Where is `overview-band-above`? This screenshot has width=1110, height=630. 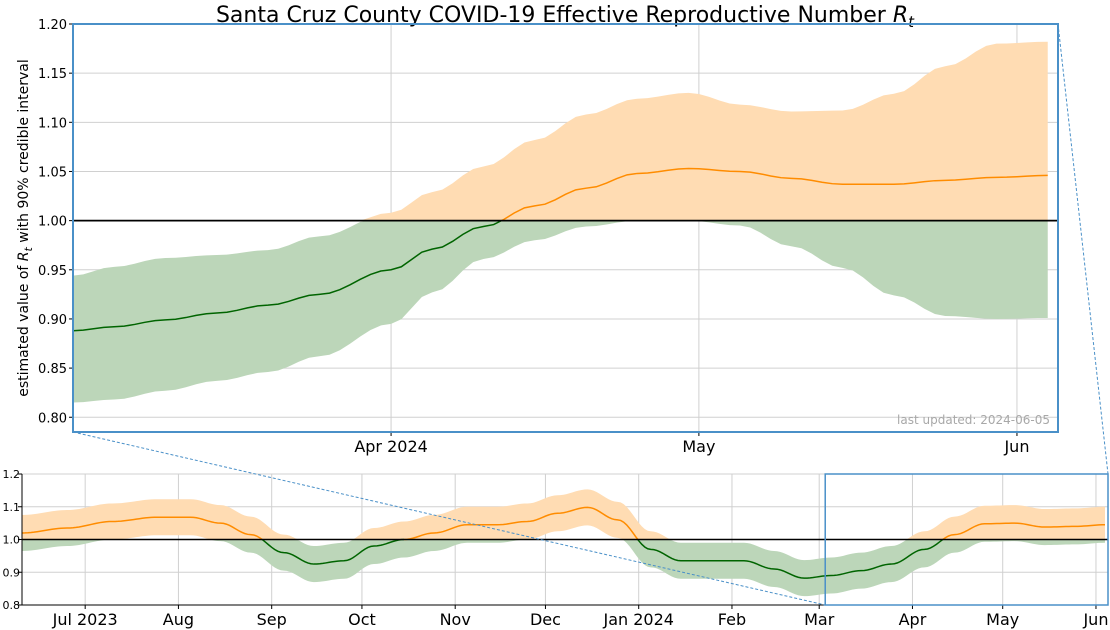 overview-band-above is located at coordinates (563, 514).